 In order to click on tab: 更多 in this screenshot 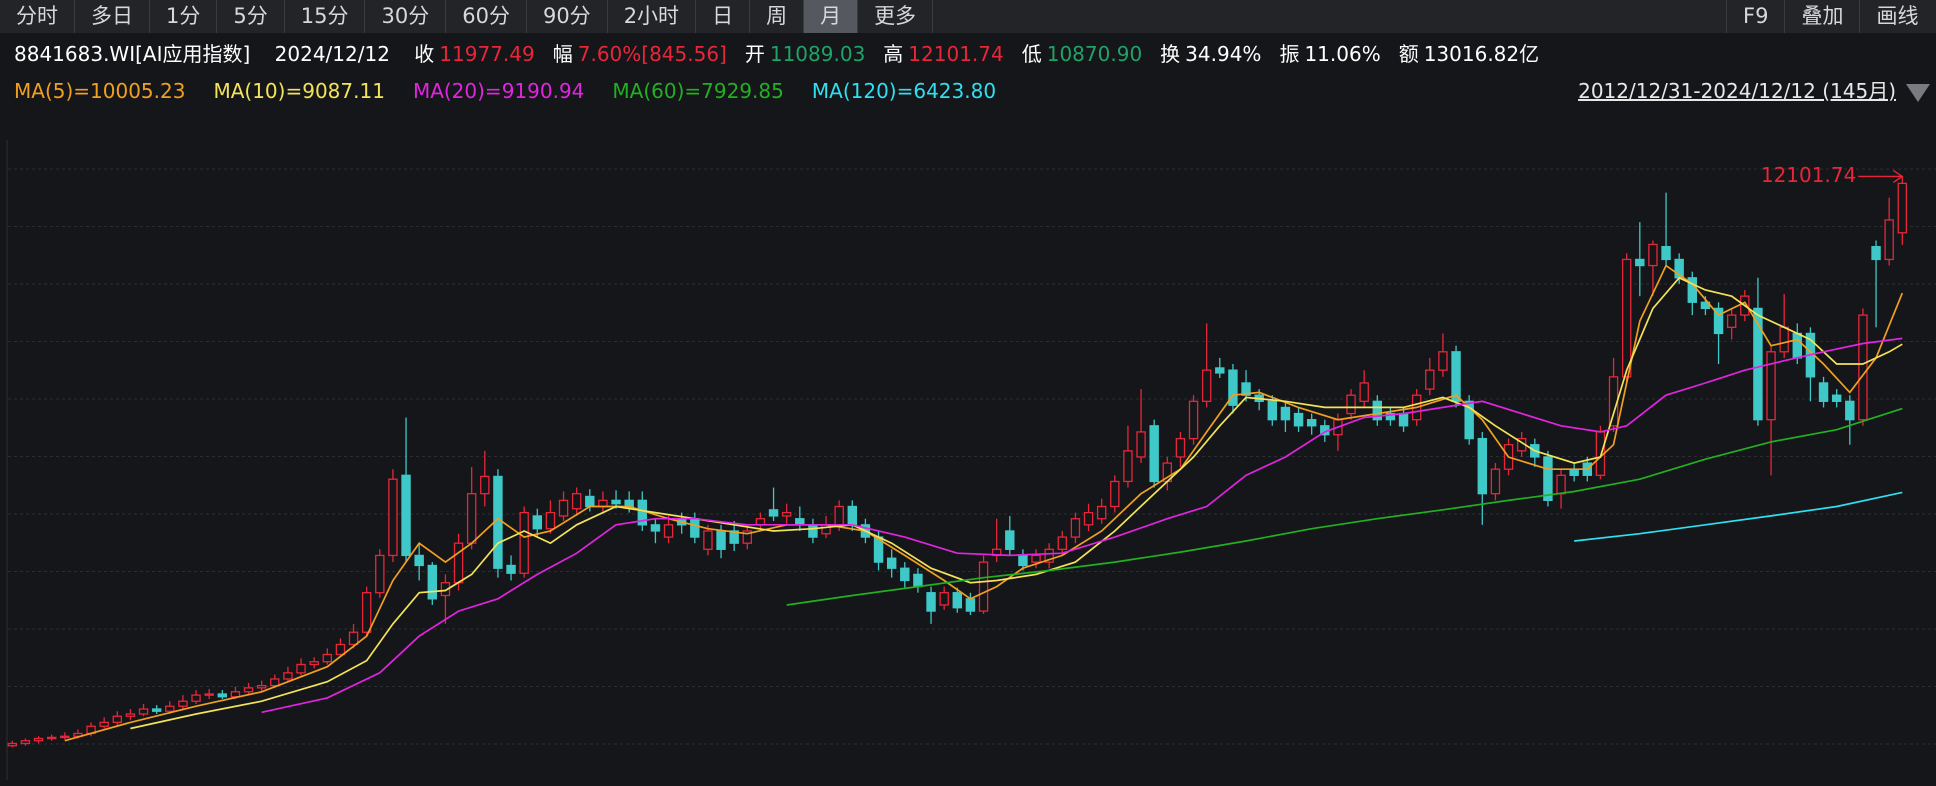, I will do `click(896, 16)`.